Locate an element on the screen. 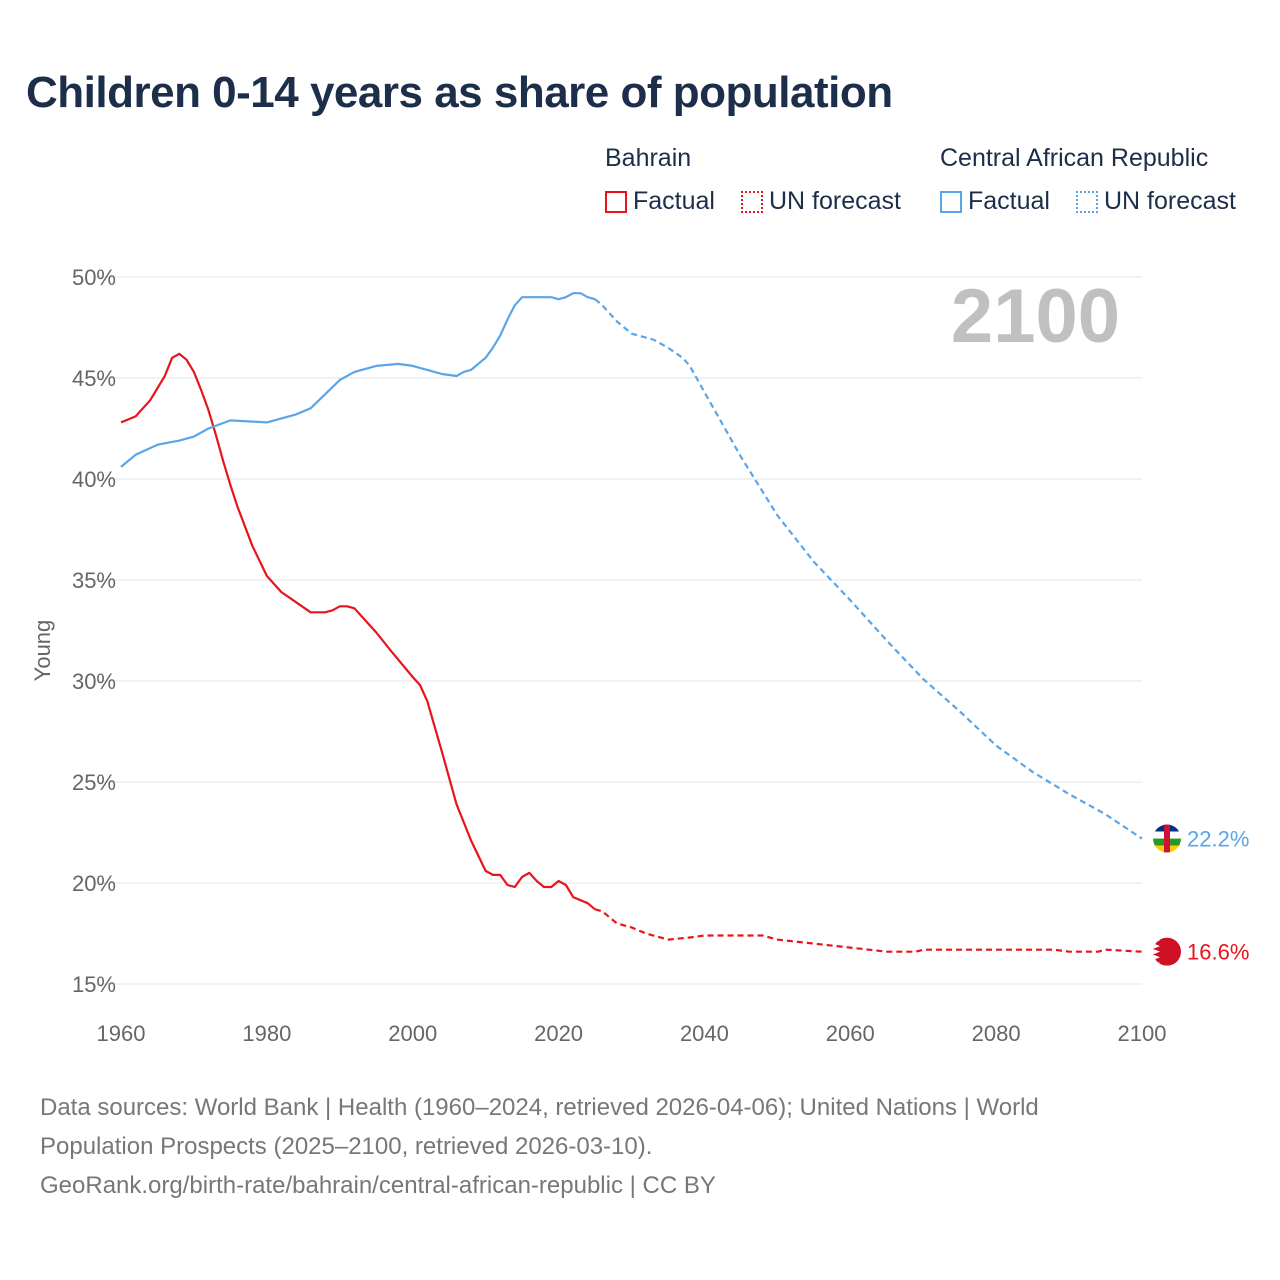  x-tick-label: 2060 is located at coordinates (850, 1033).